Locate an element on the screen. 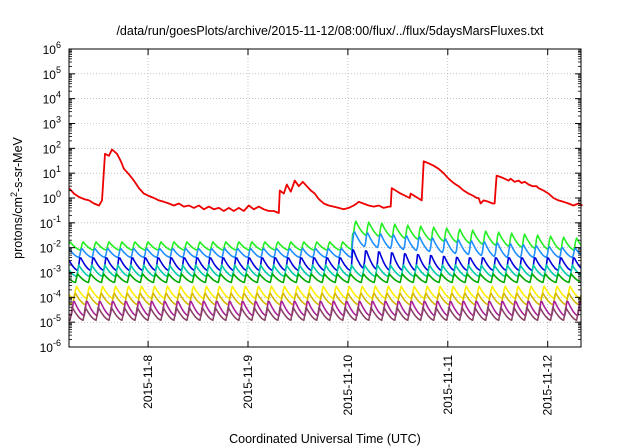 The image size is (640, 448). x-tick-label: 2015-11-9 is located at coordinates (248, 382).